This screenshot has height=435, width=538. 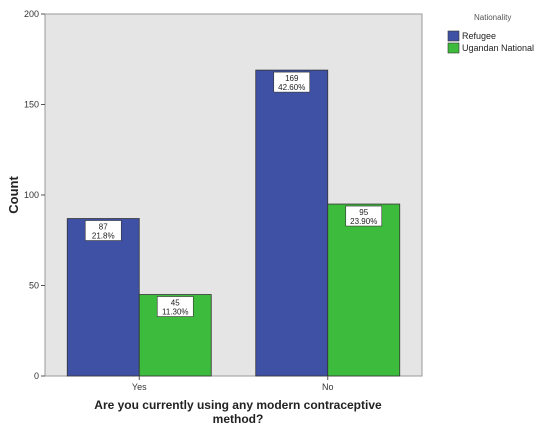 What do you see at coordinates (13, 195) in the screenshot?
I see `y-axis-title: Count` at bounding box center [13, 195].